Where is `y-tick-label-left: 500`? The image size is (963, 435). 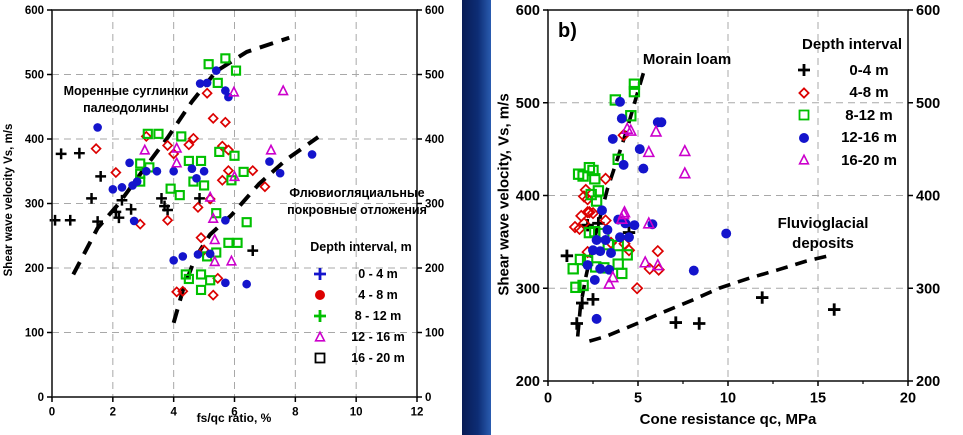
y-tick-label-left: 500 is located at coordinates (34, 76).